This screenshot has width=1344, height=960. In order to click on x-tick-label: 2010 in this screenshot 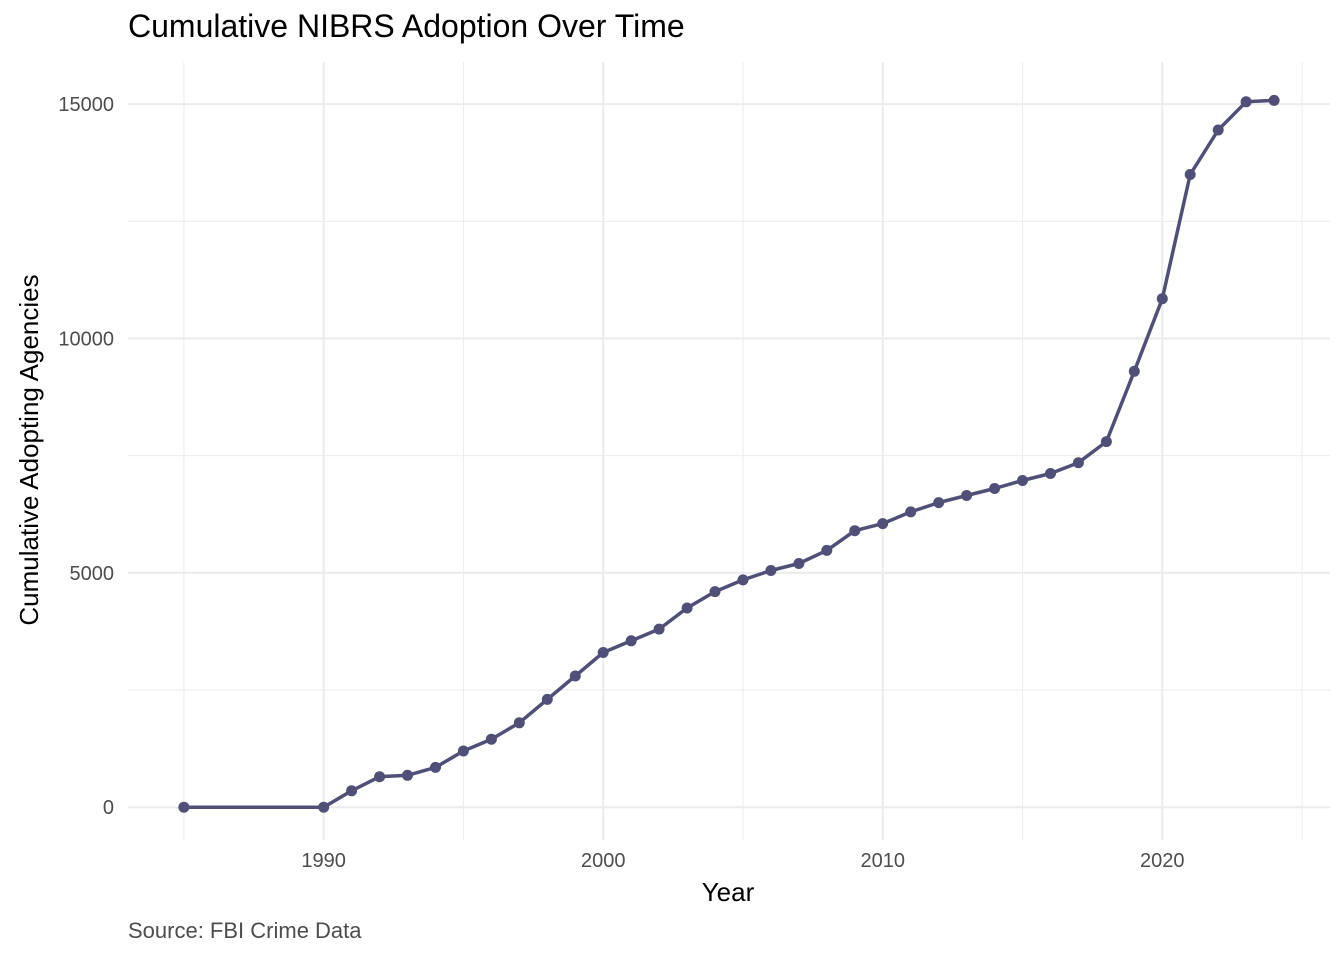, I will do `click(882, 861)`.